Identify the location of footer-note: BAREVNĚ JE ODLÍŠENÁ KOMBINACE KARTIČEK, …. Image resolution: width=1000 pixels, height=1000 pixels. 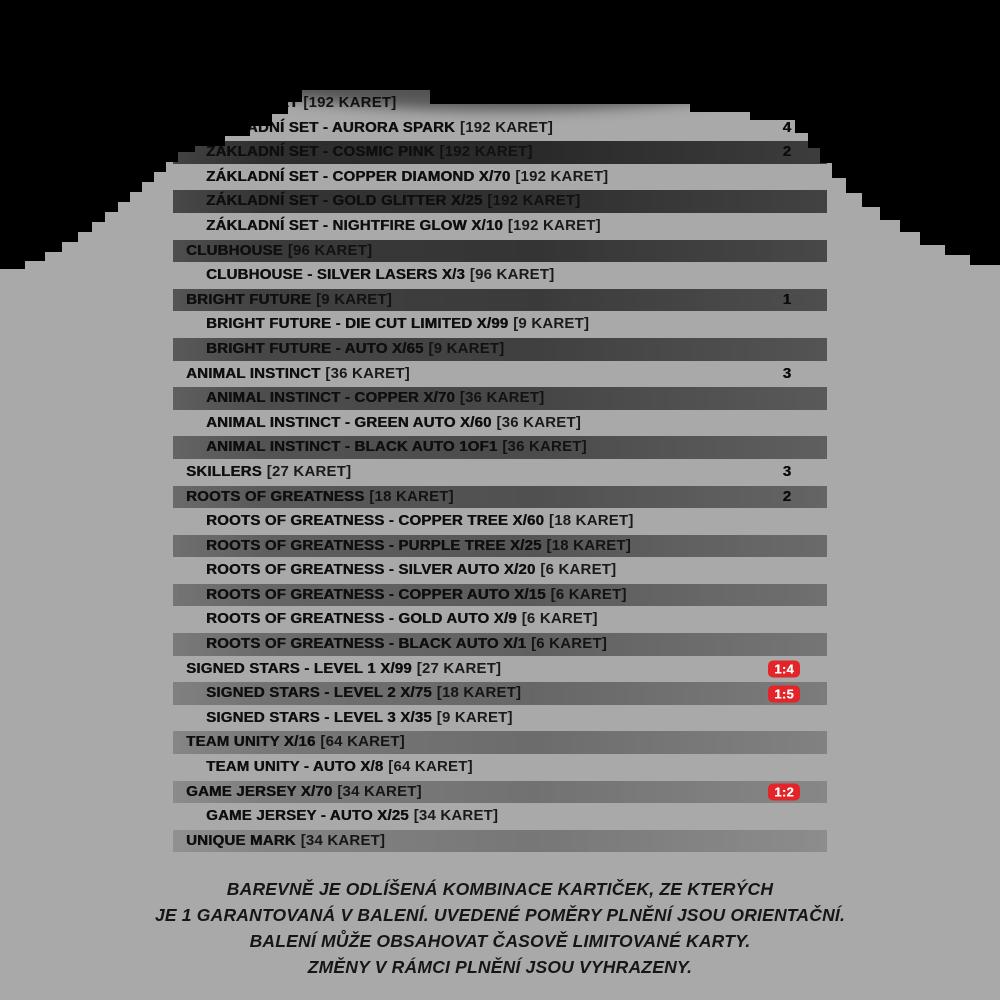
(500, 928).